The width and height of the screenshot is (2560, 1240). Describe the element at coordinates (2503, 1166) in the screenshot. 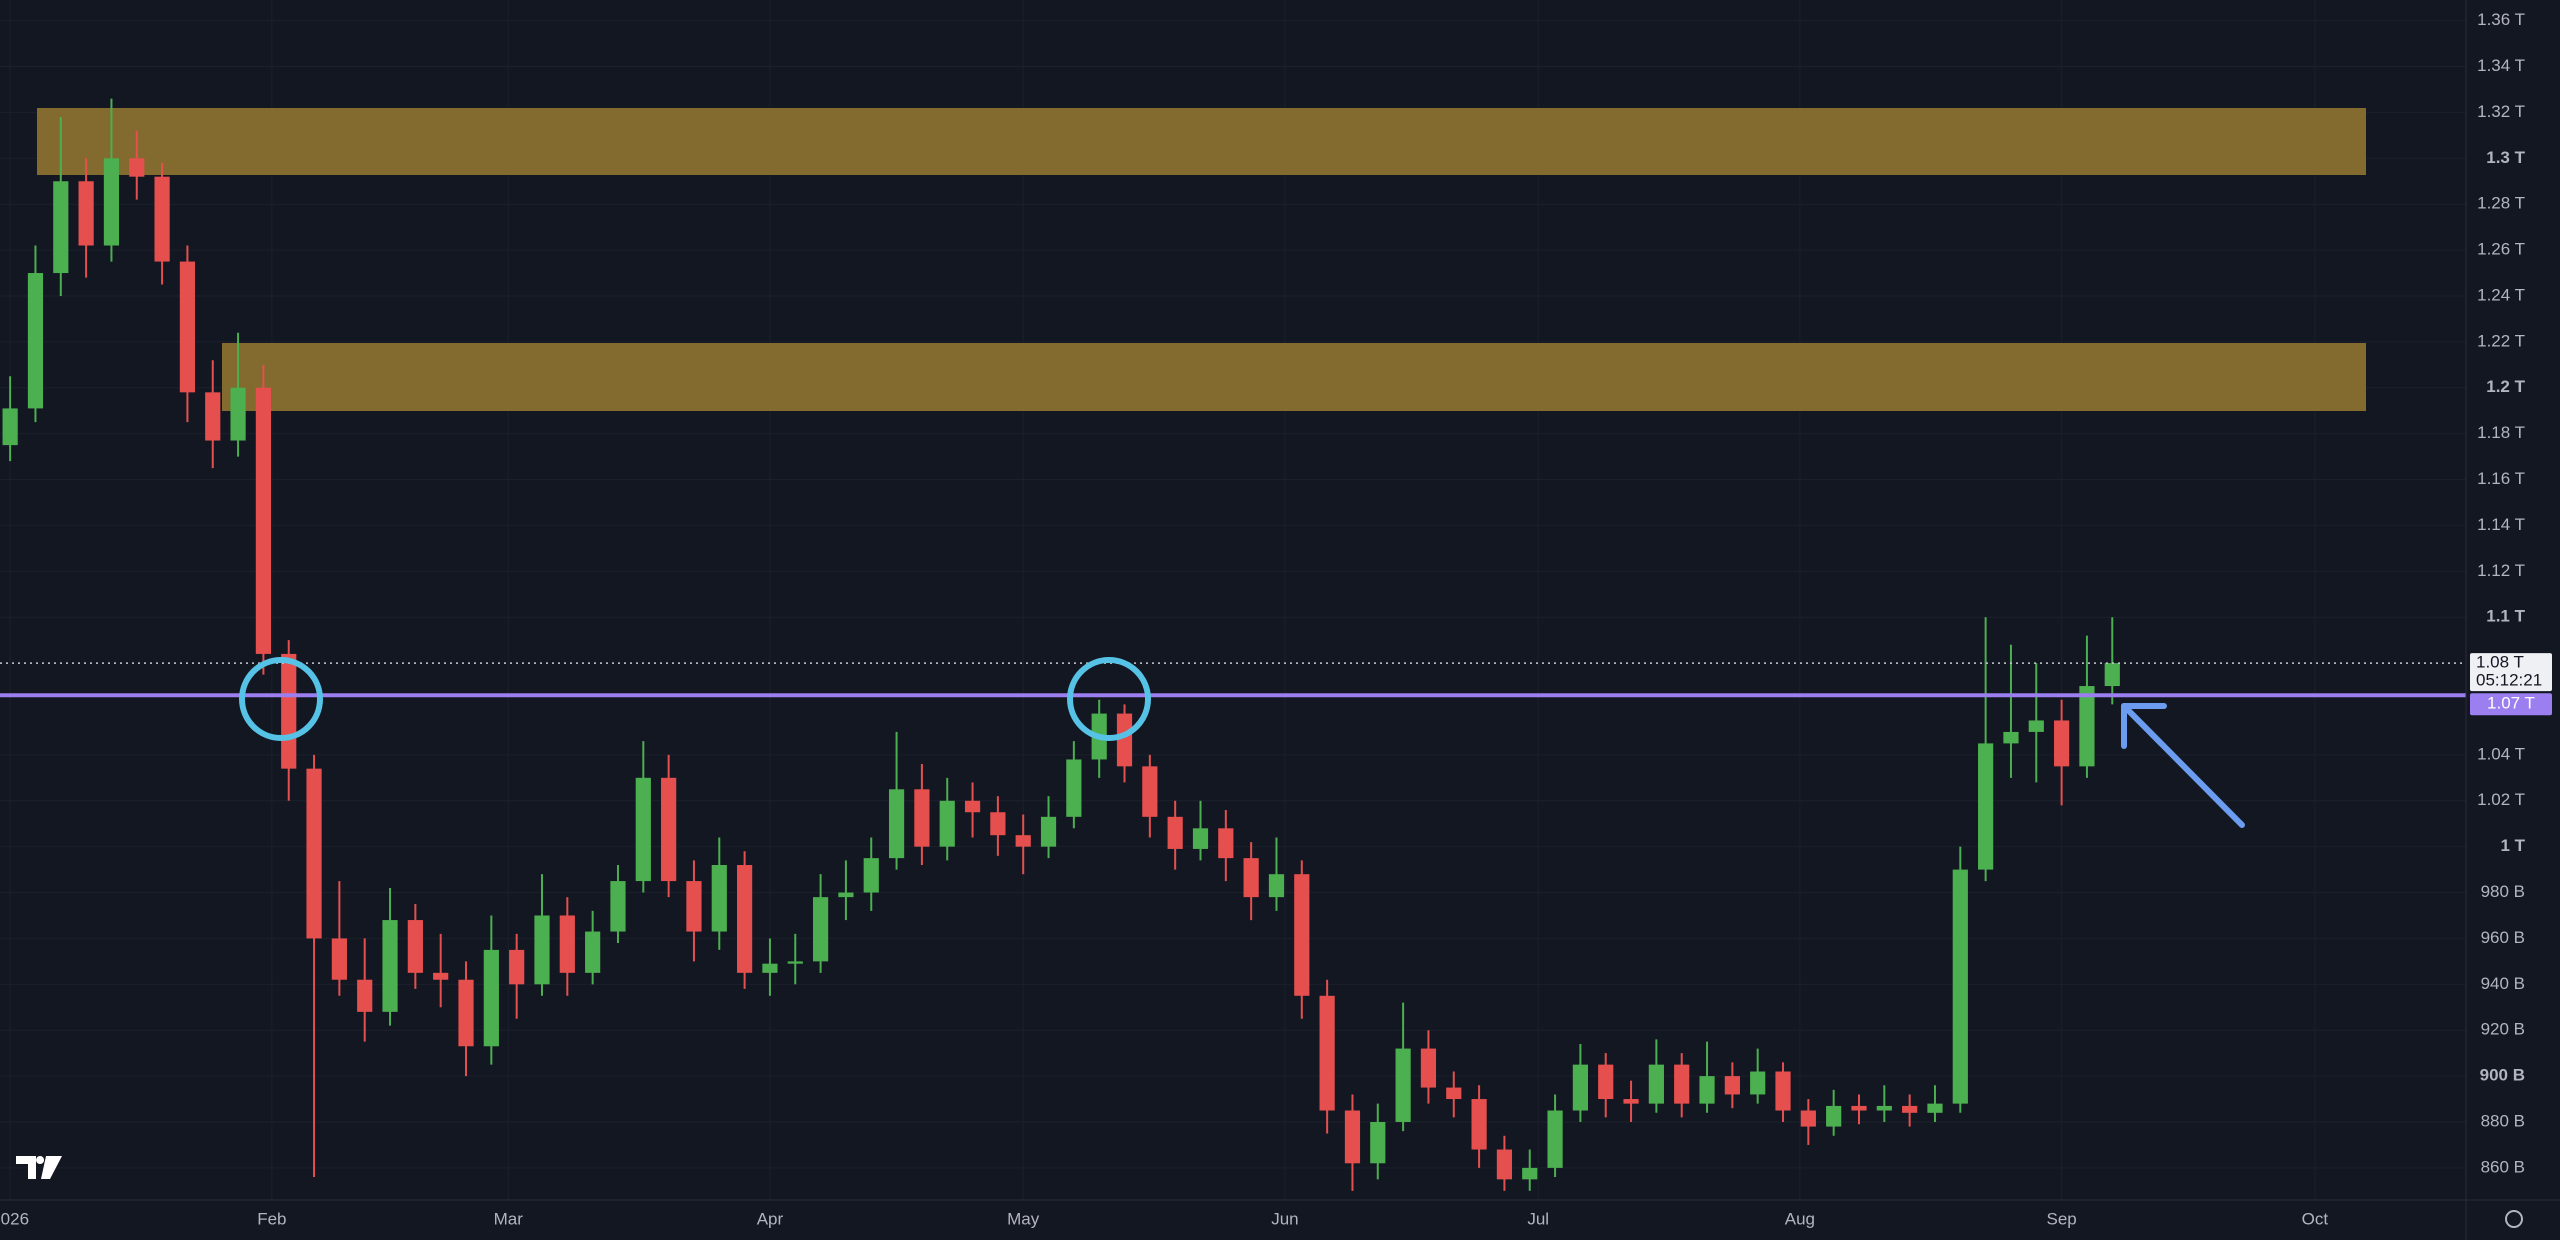

I see `y-tick-label: 860 B` at that location.